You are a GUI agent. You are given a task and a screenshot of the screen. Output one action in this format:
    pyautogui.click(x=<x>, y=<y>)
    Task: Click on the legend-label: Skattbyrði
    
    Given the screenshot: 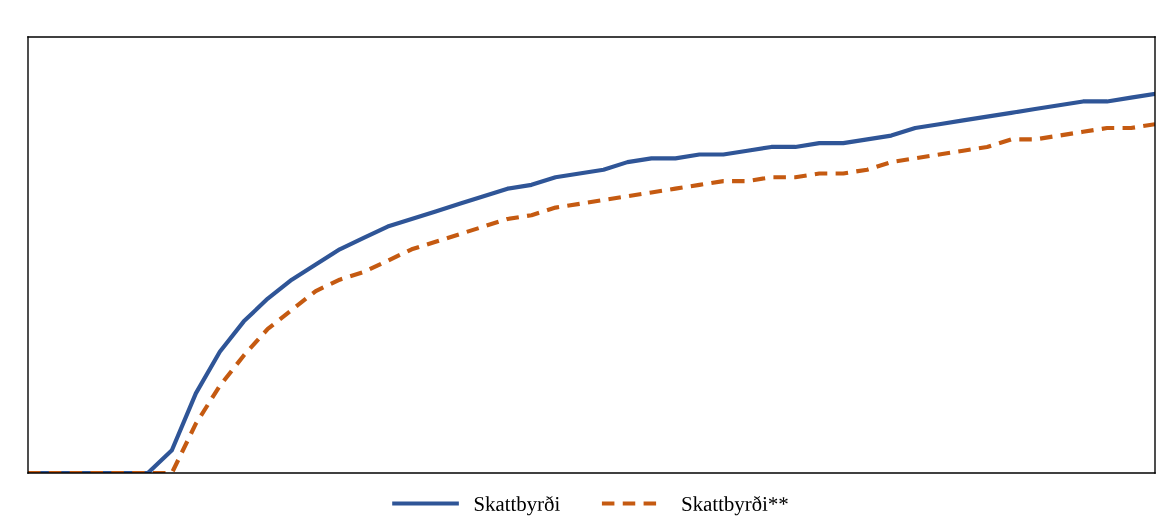 What is the action you would take?
    pyautogui.click(x=517, y=506)
    